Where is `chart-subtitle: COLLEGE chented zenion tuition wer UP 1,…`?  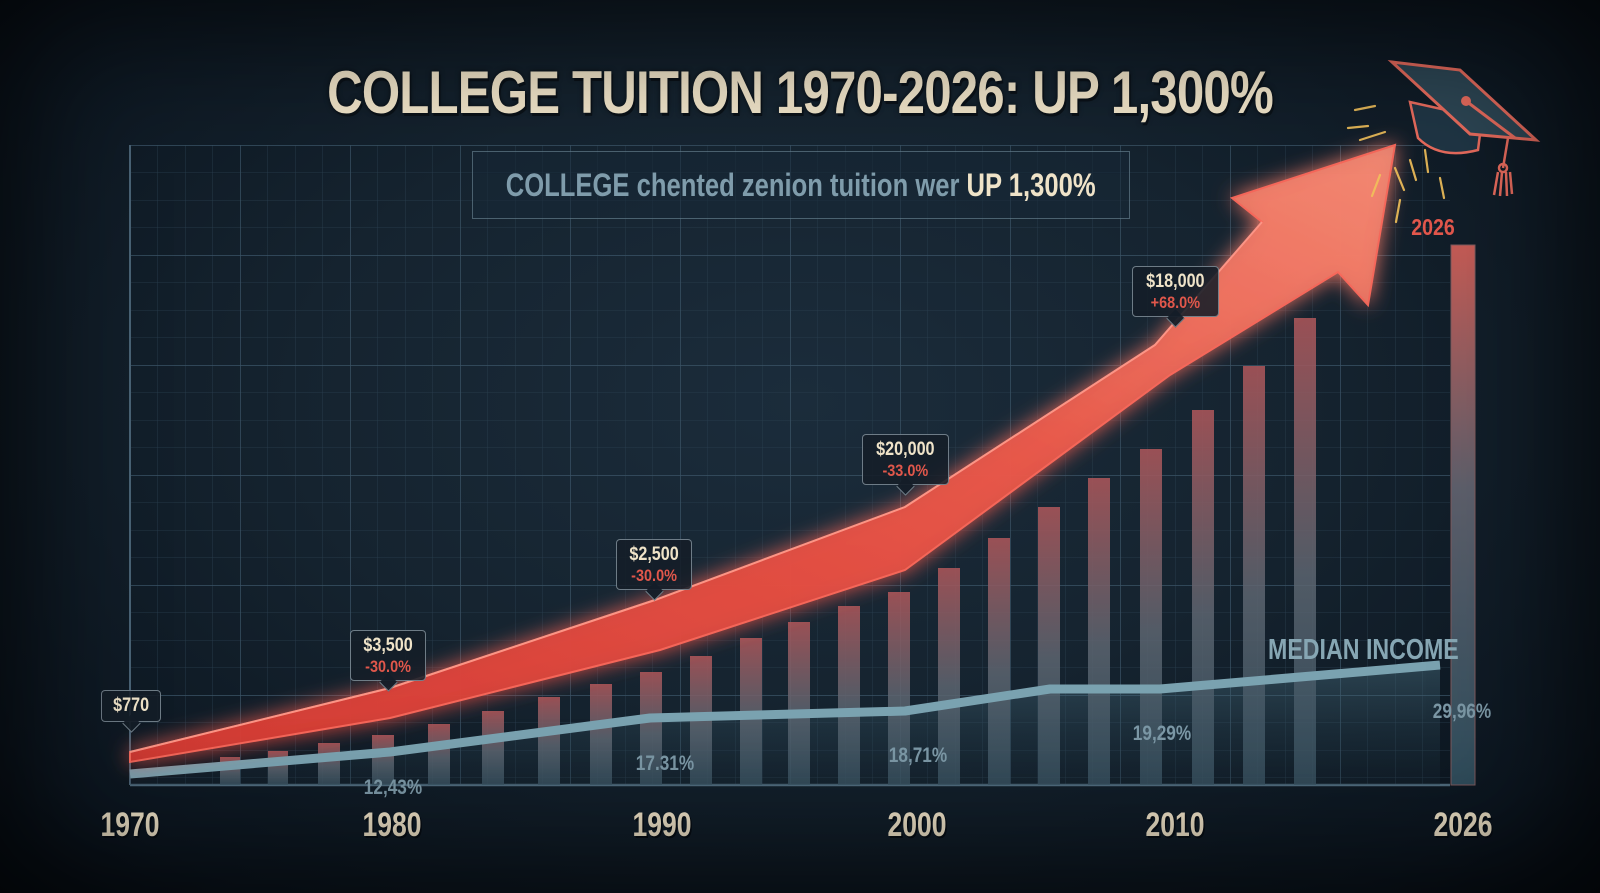 chart-subtitle: COLLEGE chented zenion tuition wer UP 1,… is located at coordinates (801, 185).